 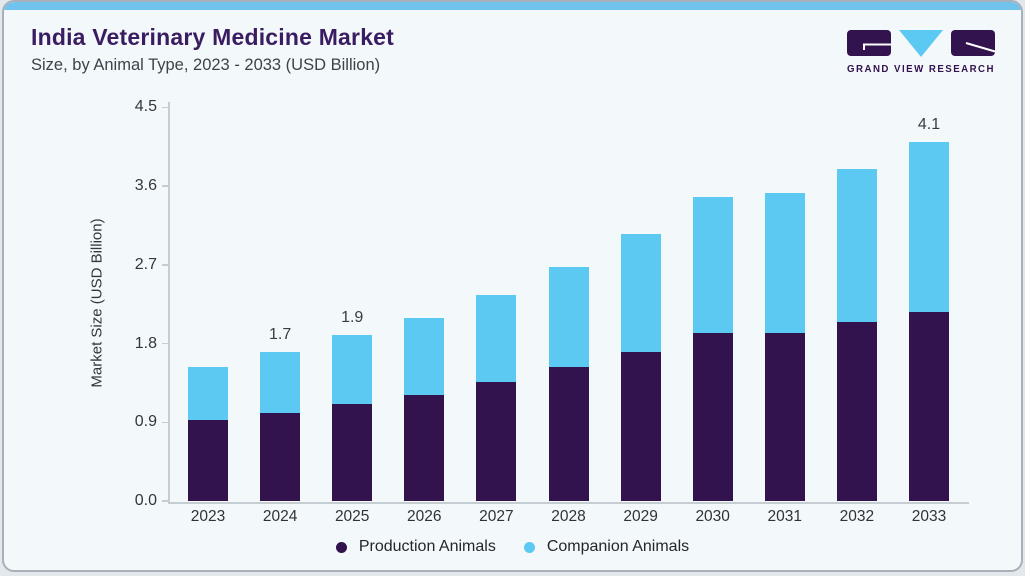 What do you see at coordinates (496, 338) in the screenshot?
I see `bar-segment-companion-animals-2027` at bounding box center [496, 338].